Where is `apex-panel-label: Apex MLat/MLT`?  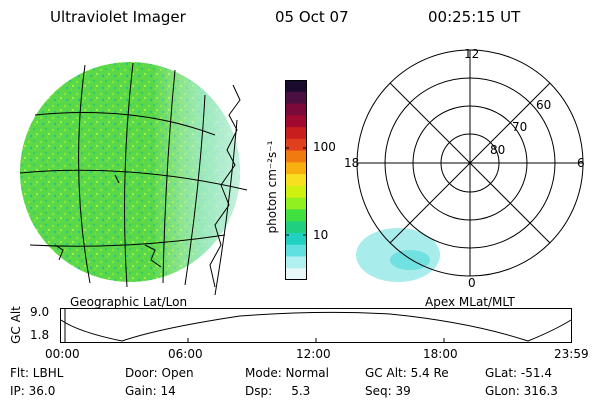
apex-panel-label: Apex MLat/MLT is located at coordinates (470, 302).